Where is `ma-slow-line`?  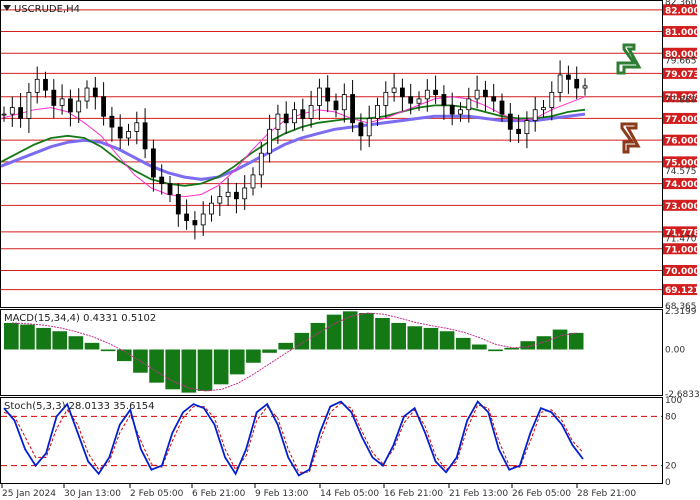 ma-slow-line is located at coordinates (293, 146).